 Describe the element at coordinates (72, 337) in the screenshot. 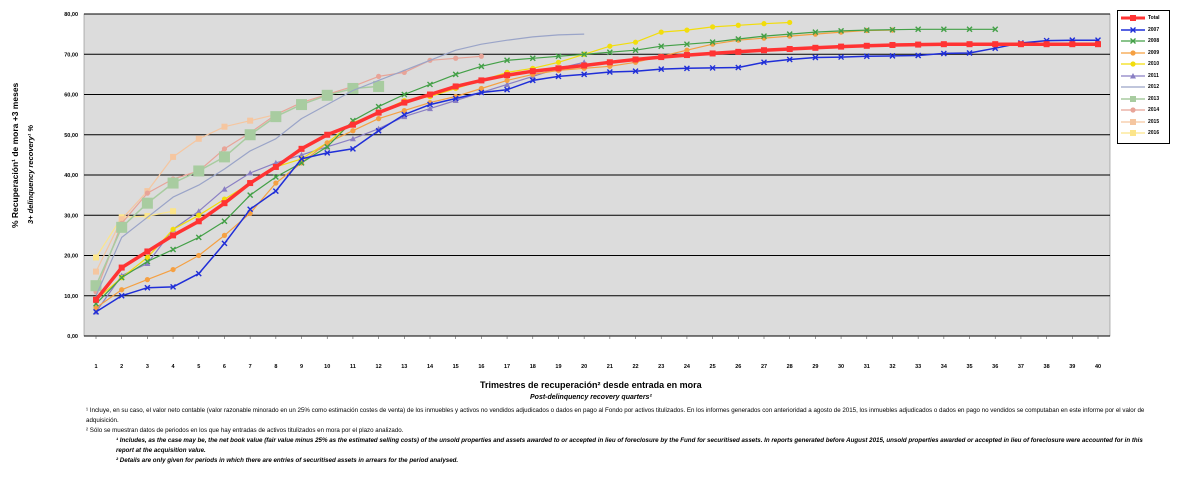

I see `y-tick-label: 0,00` at that location.